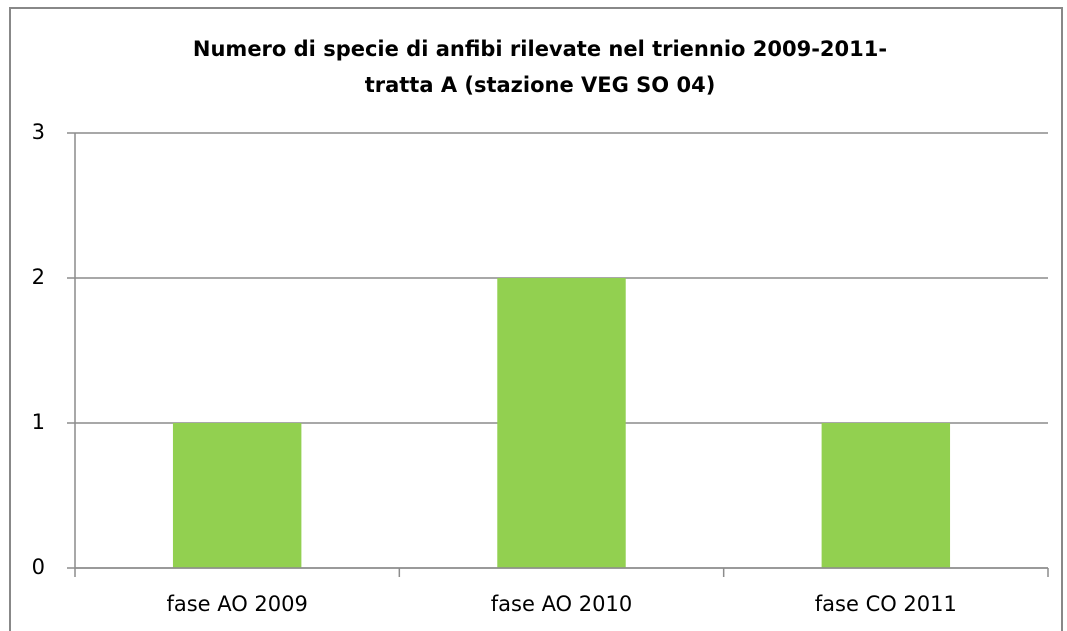 The image size is (1067, 631). I want to click on x-tick-label: fase AO 2009, so click(236, 604).